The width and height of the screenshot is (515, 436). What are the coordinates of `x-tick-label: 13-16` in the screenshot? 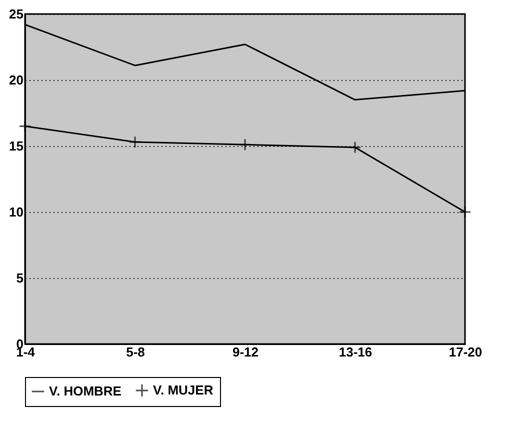 It's located at (355, 352).